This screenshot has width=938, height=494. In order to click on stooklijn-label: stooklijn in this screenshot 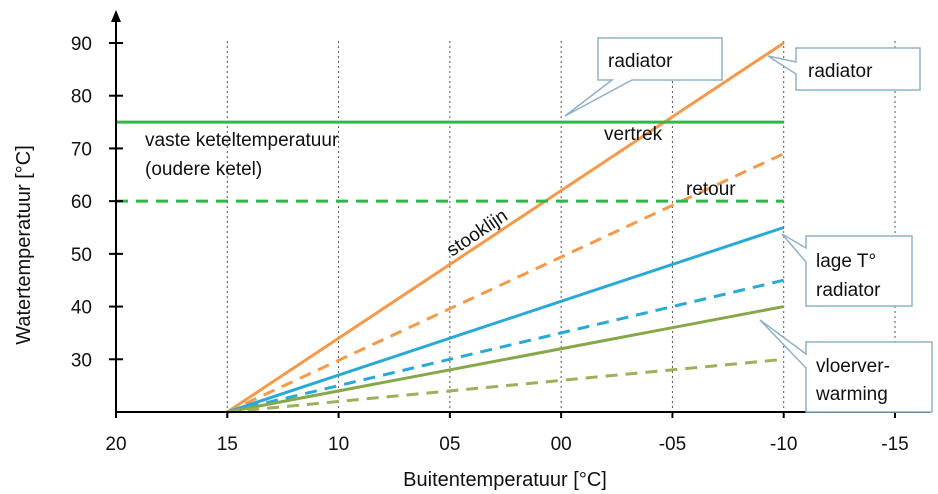, I will do `click(477, 233)`.